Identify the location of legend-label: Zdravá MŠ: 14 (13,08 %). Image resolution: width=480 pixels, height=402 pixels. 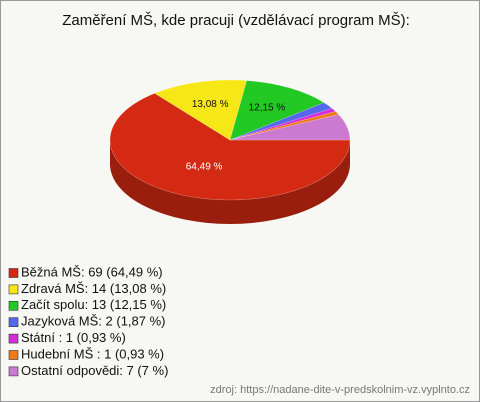
(93, 288).